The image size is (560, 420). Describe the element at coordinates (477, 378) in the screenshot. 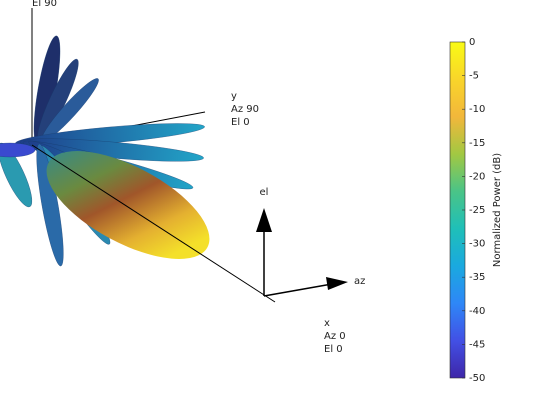

I see `colorbar-tick-label: -50` at that location.